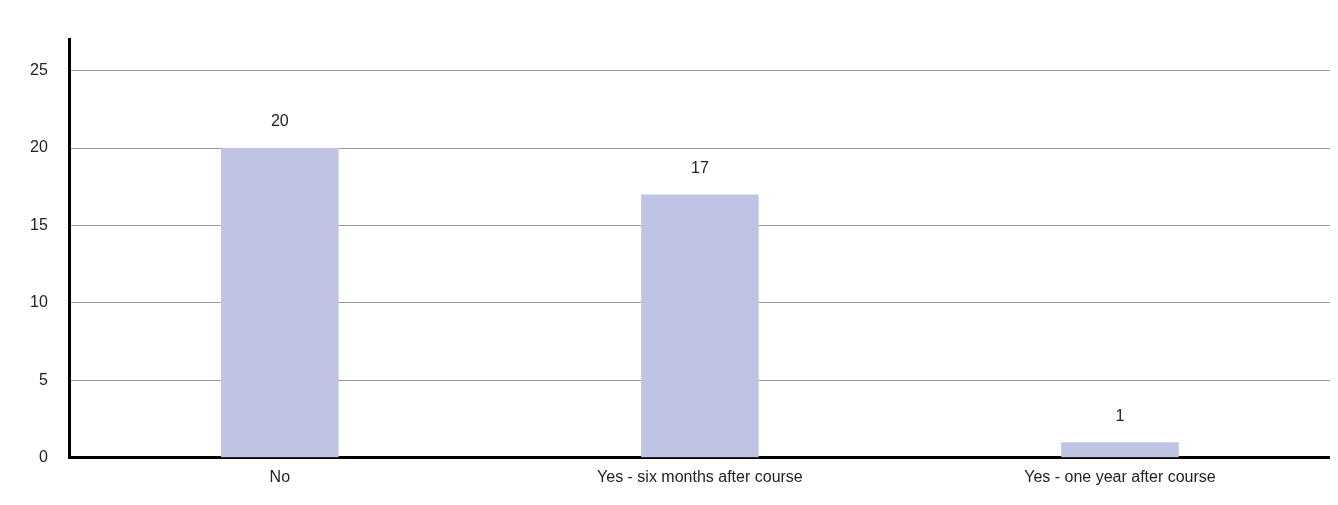 The height and width of the screenshot is (505, 1338). Describe the element at coordinates (39, 224) in the screenshot. I see `y-tick-label: 15` at that location.